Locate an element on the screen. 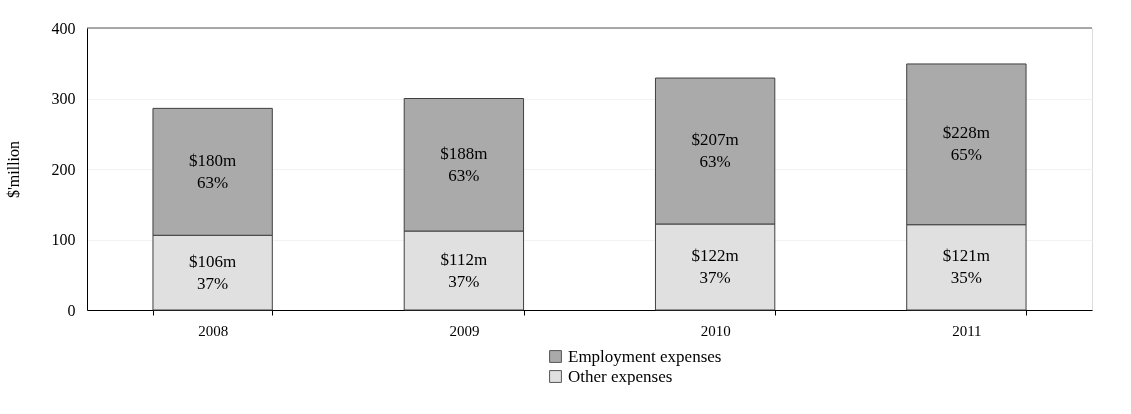 The image size is (1131, 414). y-tick-label: 100 is located at coordinates (63, 239).